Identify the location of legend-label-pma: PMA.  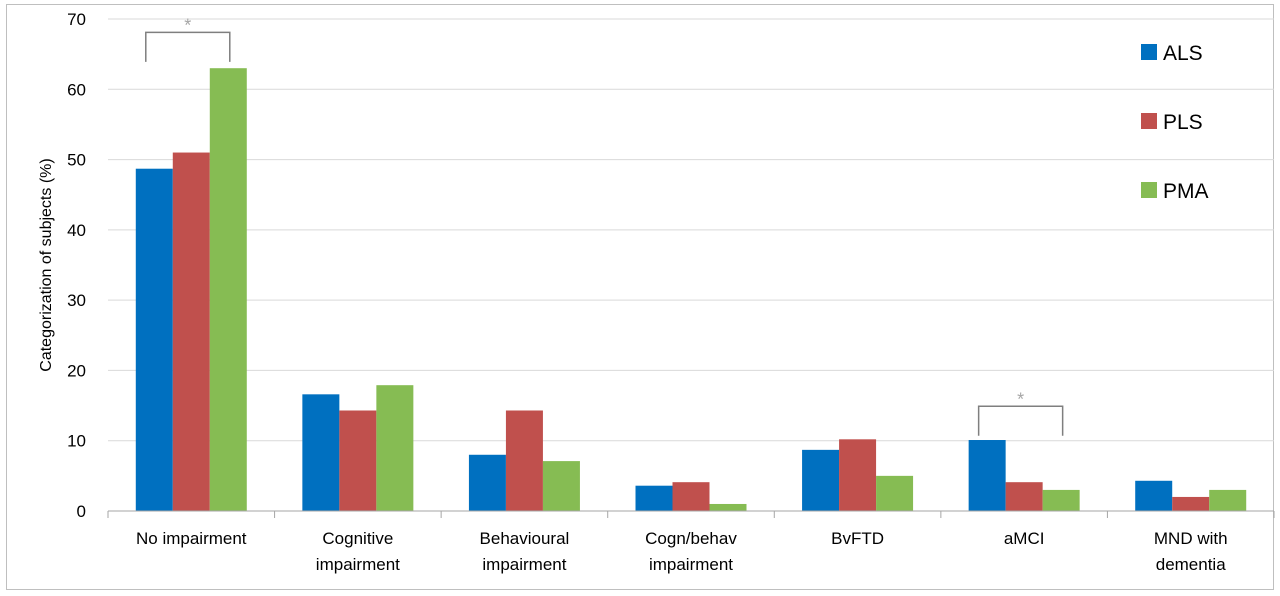
(1186, 191).